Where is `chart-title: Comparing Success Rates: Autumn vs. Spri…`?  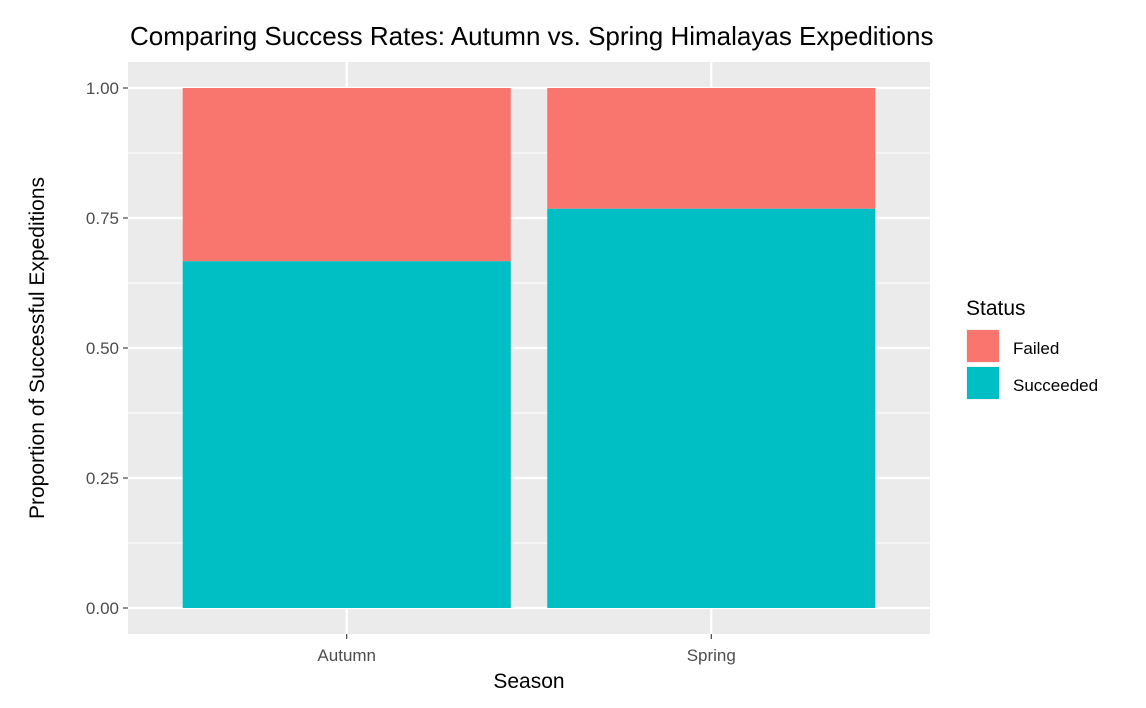 chart-title: Comparing Success Rates: Autumn vs. Spri… is located at coordinates (531, 36).